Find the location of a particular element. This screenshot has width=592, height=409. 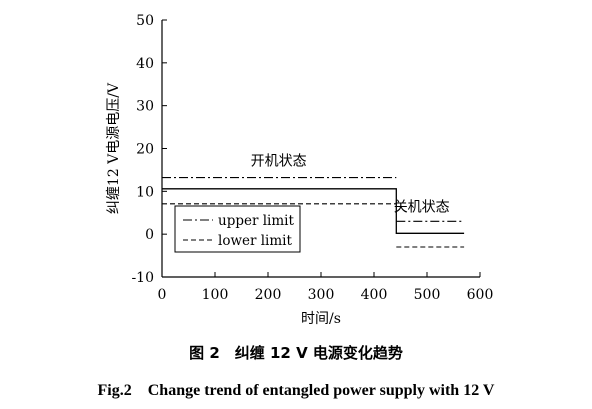

x-tick-label: 0 is located at coordinates (162, 295).